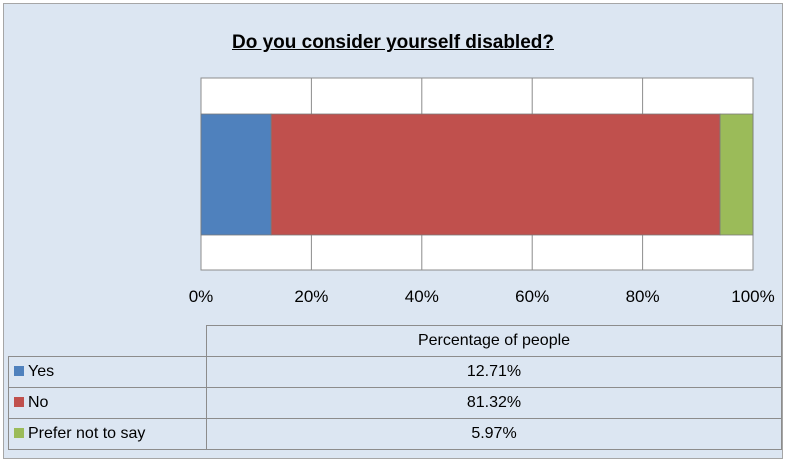 This screenshot has height=466, width=789. I want to click on data-table-value-no: 81.32%, so click(494, 403).